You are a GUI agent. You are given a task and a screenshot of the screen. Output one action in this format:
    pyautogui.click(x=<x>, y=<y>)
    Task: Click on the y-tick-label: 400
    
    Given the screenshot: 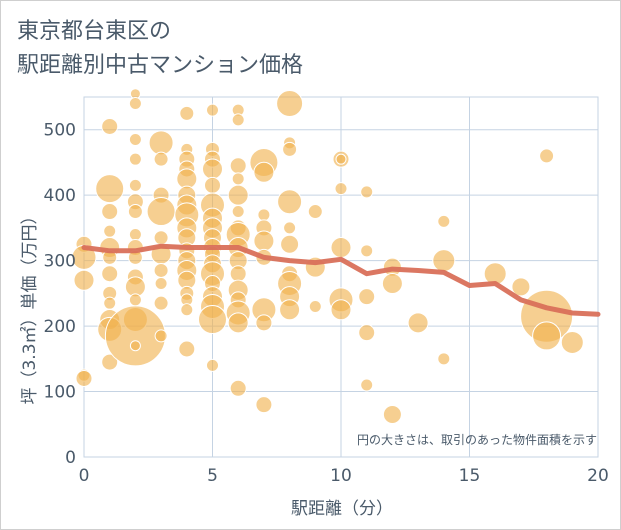 What is the action you would take?
    pyautogui.click(x=60, y=196)
    